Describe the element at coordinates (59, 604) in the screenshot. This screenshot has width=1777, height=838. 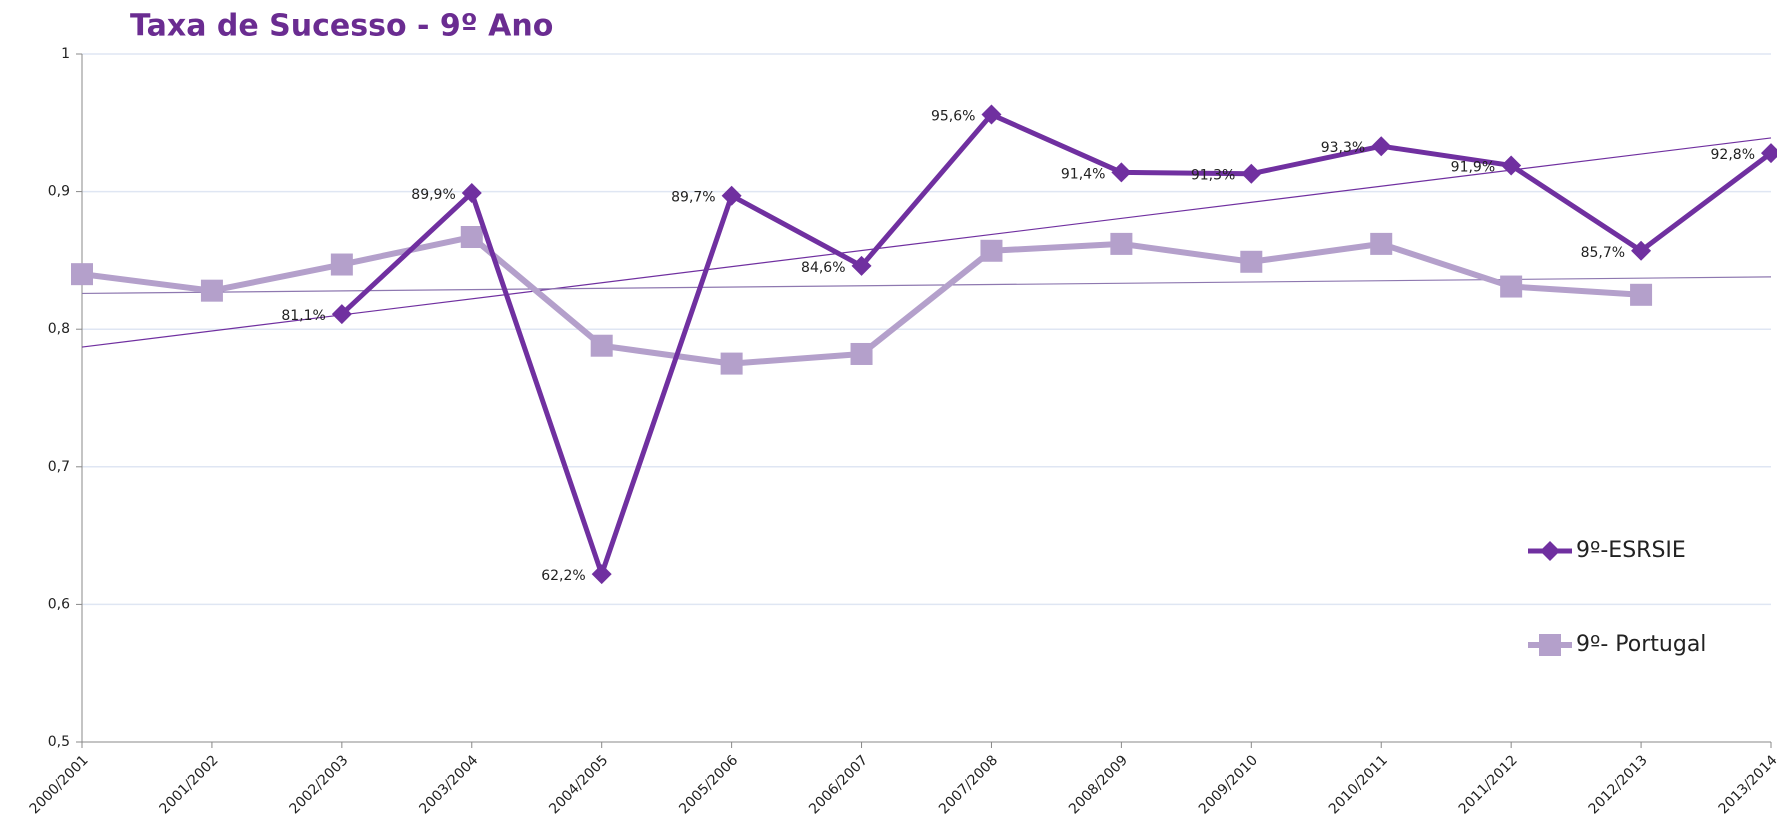
I see `y-tick-label: 0,6` at that location.